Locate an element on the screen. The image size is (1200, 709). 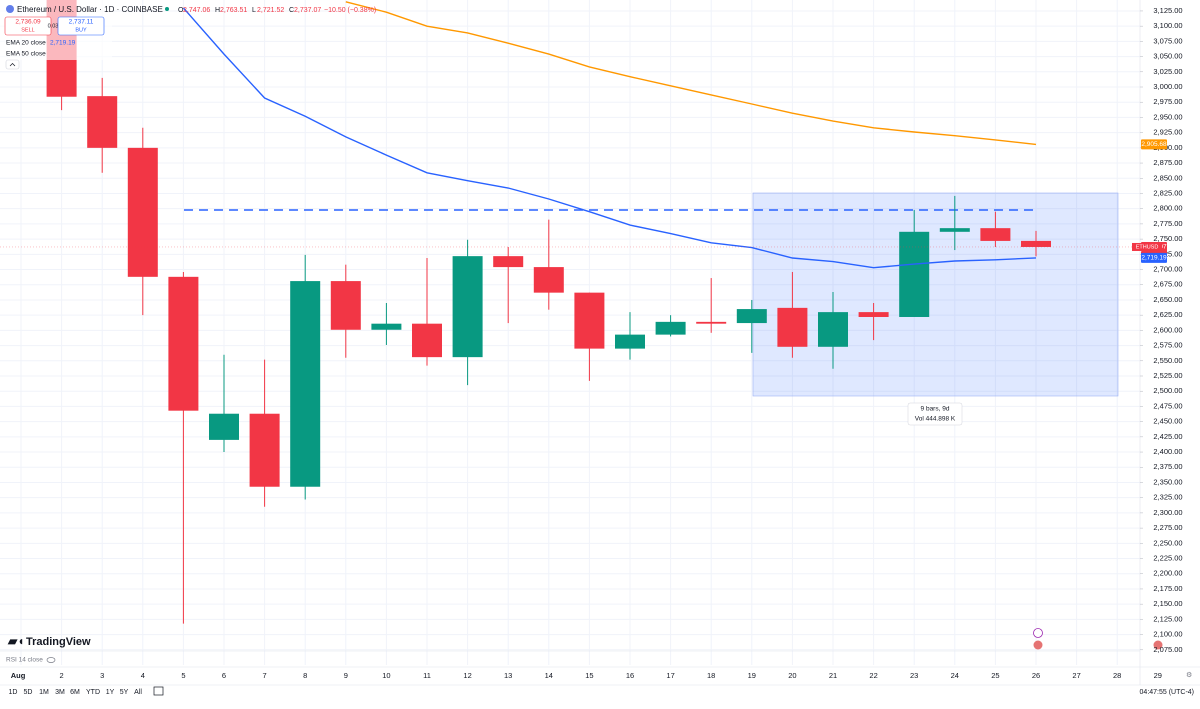
x-tick-label: 12 is located at coordinates (467, 675).